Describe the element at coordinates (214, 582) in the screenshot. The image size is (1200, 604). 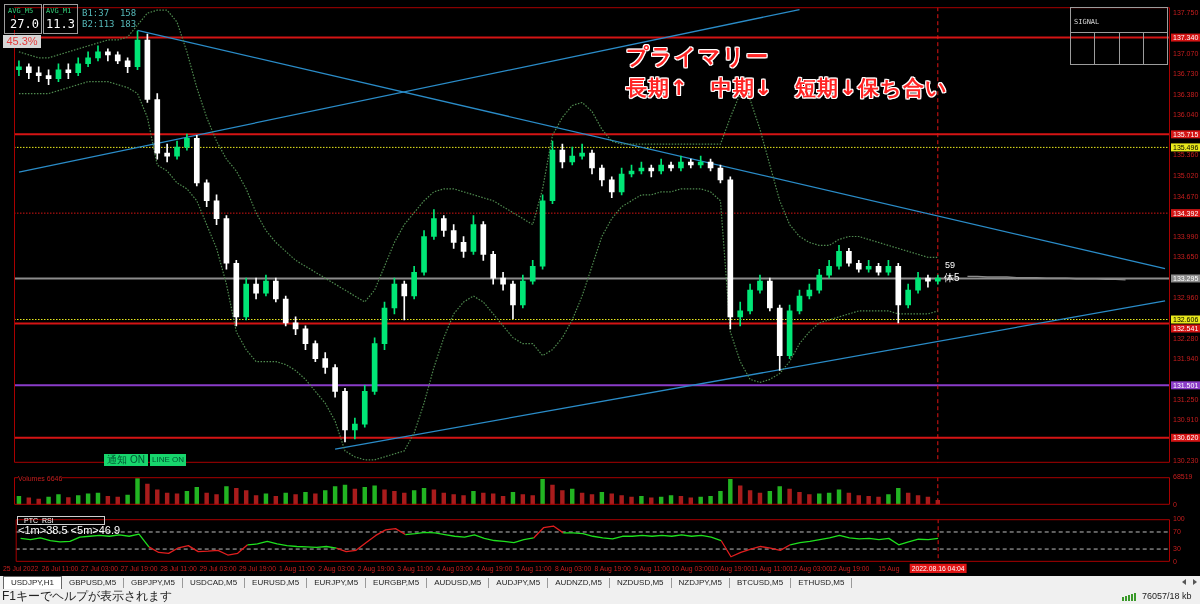
I see `text: USDCAD,M5` at that location.